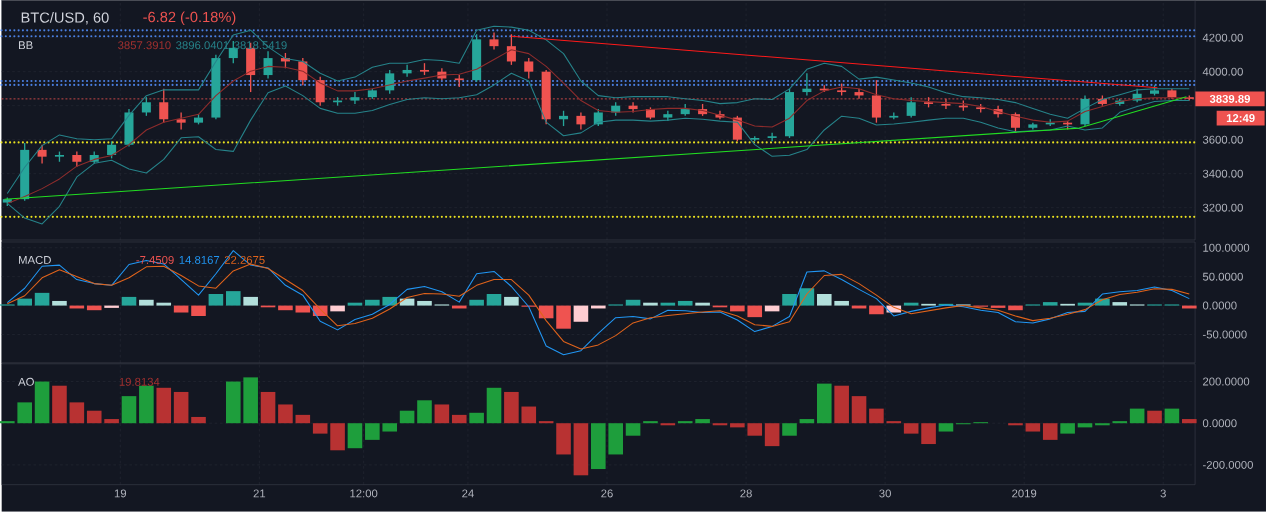 The width and height of the screenshot is (1266, 512). I want to click on ref-line-label: 3839.89, so click(1229, 99).